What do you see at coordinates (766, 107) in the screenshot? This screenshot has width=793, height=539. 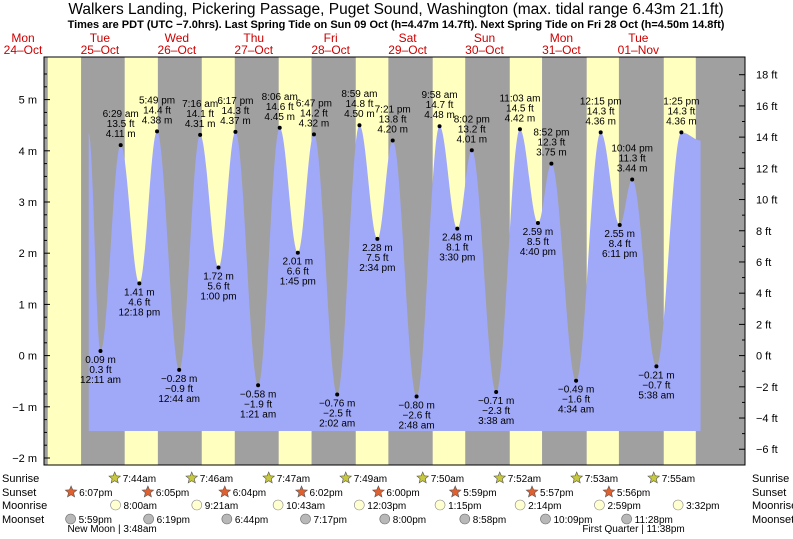 I see `right-tick-label: 16 ft` at bounding box center [766, 107].